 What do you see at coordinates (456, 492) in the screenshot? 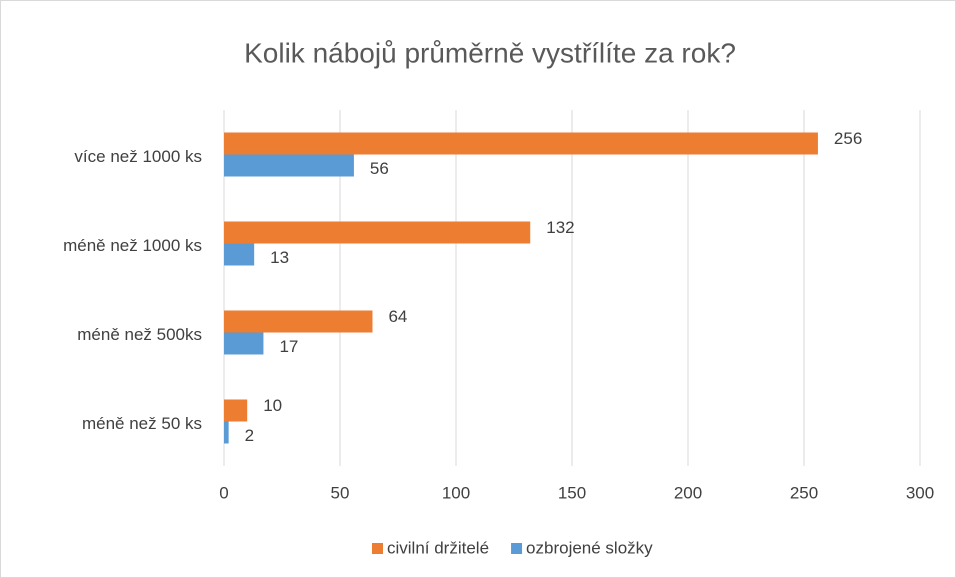
I see `x-tick-label: 100` at bounding box center [456, 492].